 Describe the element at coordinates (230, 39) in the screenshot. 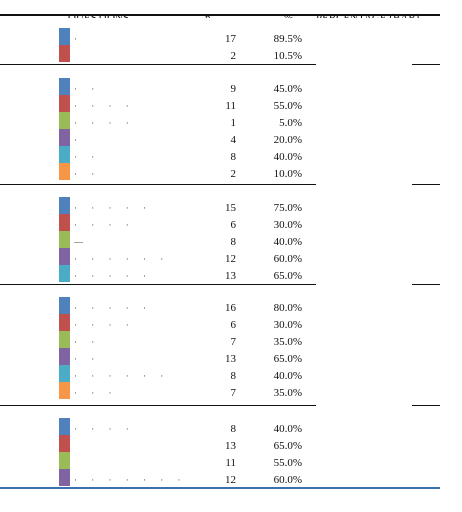

I see `response-count: 17` at that location.